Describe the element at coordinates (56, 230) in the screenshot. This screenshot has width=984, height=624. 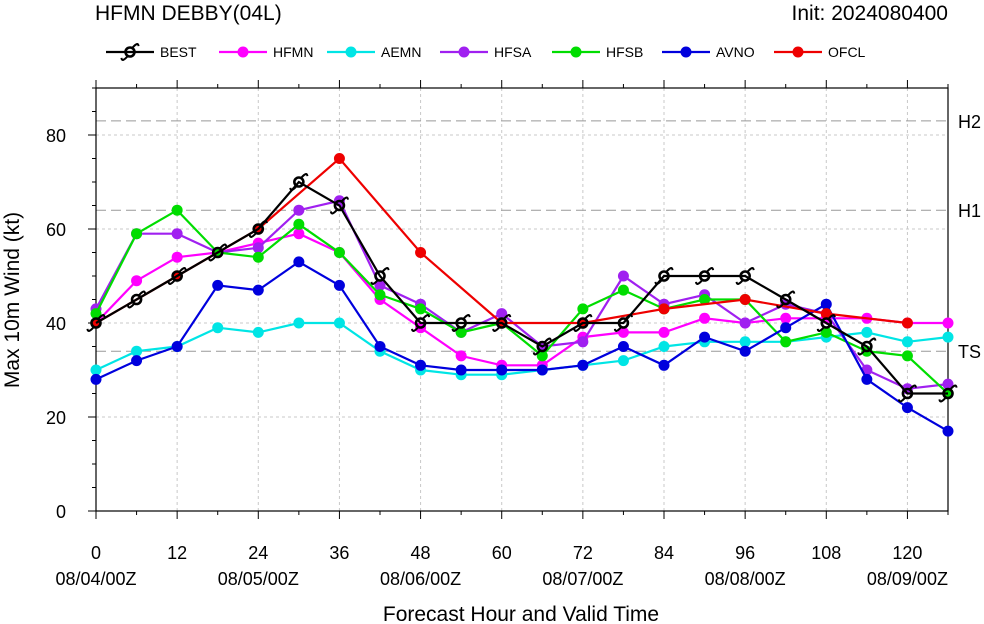
I see `y-tick-label-60: 60` at that location.